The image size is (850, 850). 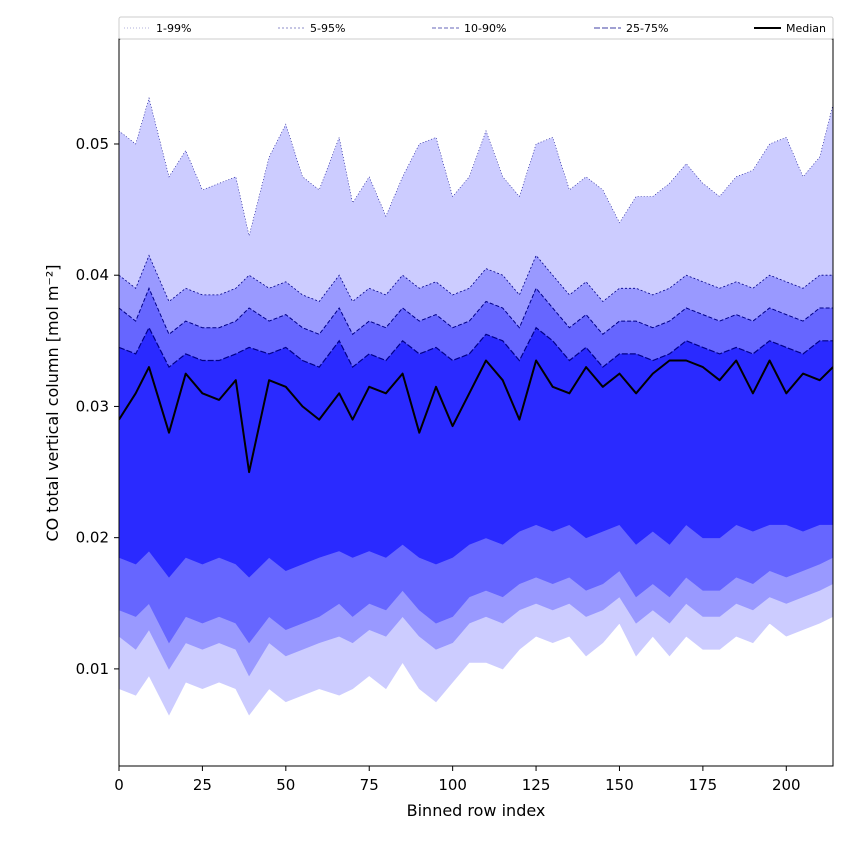 I want to click on x-tick-label-75: 75, so click(x=369, y=785).